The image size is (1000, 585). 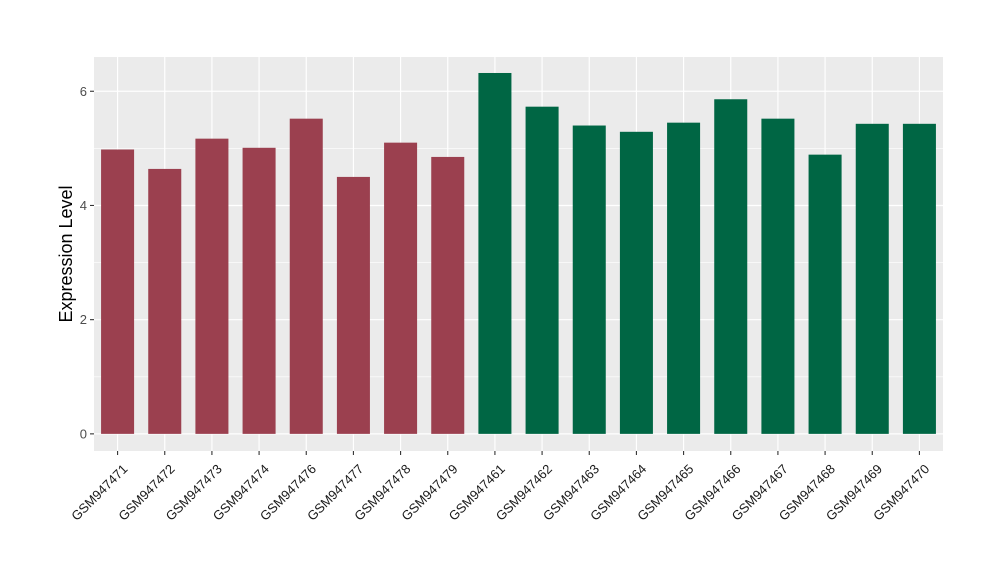 I want to click on y-tick-label: 0, so click(x=83, y=433).